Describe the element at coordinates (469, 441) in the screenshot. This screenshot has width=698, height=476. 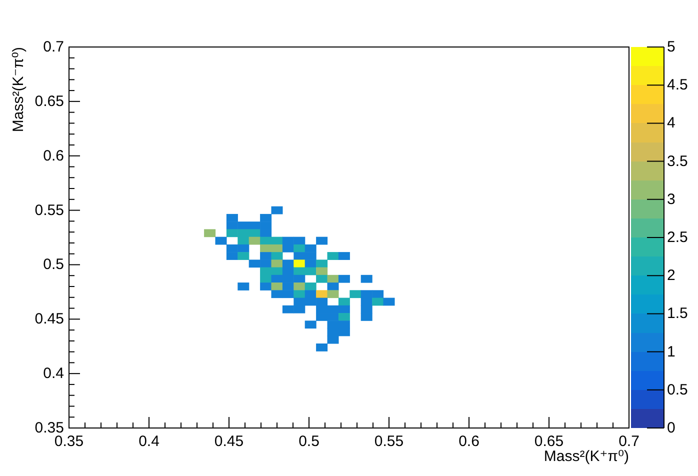
I see `x-tick-label: 0.6` at that location.